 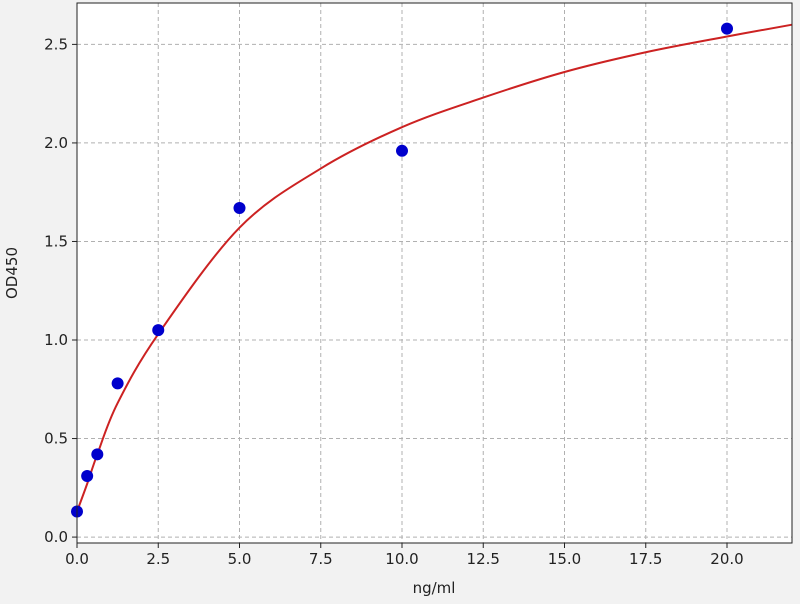 What do you see at coordinates (240, 559) in the screenshot?
I see `x-tick-label: 5.0` at bounding box center [240, 559].